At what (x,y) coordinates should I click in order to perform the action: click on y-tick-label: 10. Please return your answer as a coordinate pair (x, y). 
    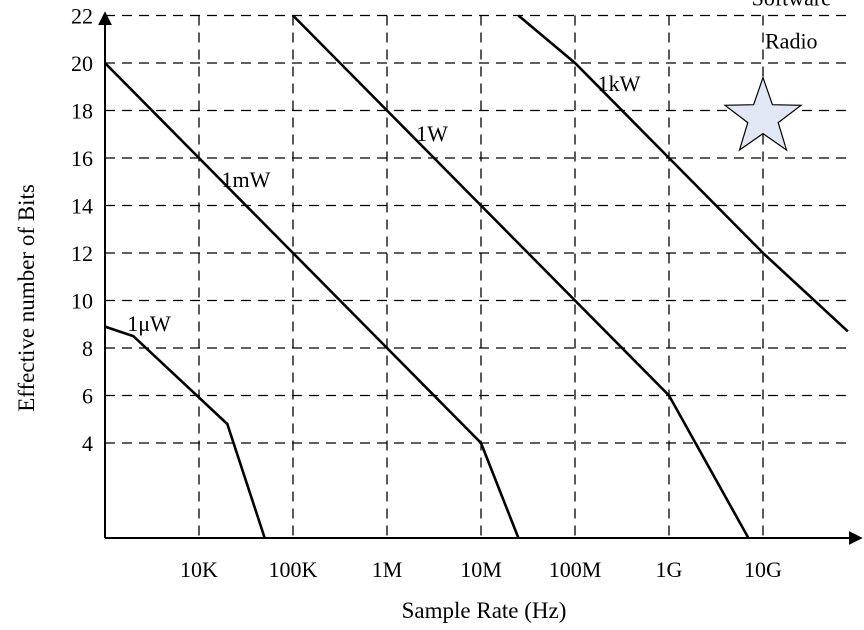
    Looking at the image, I should click on (82, 301).